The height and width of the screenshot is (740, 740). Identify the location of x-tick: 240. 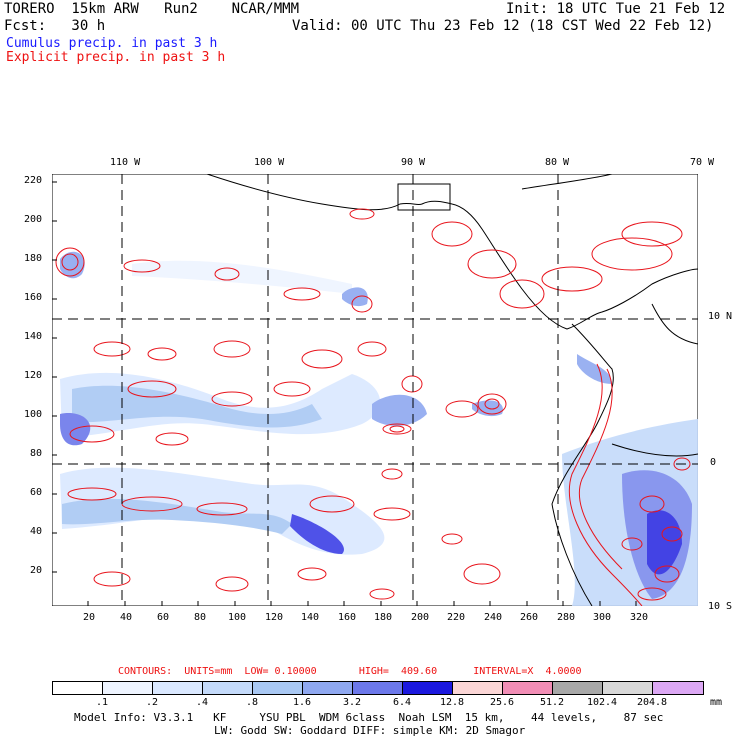
(493, 617).